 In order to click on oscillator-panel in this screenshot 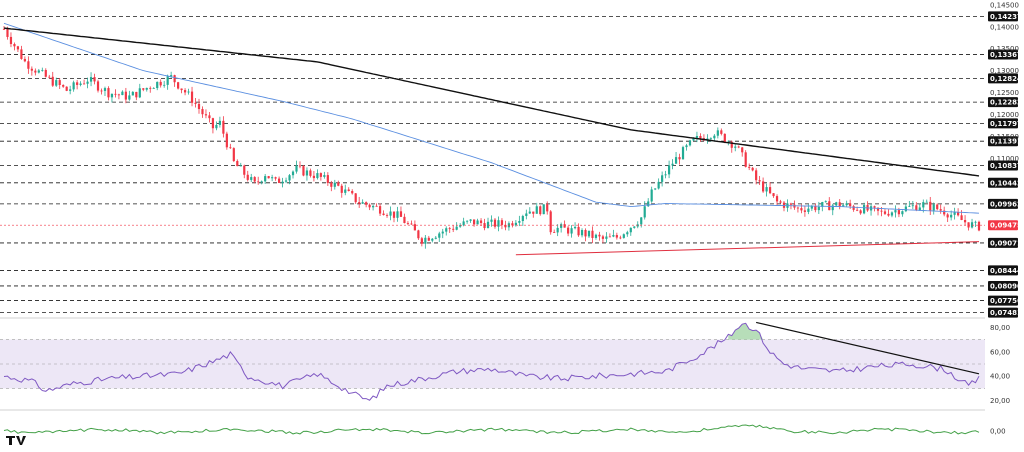, I will do `click(491, 429)`.